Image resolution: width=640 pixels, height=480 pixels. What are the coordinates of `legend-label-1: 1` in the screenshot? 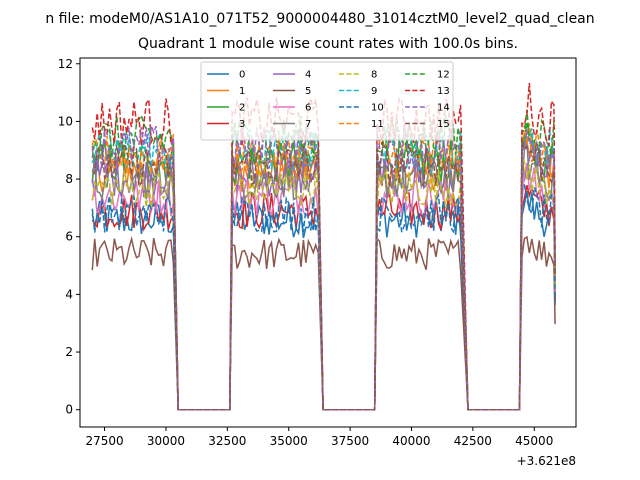 It's located at (242, 91).